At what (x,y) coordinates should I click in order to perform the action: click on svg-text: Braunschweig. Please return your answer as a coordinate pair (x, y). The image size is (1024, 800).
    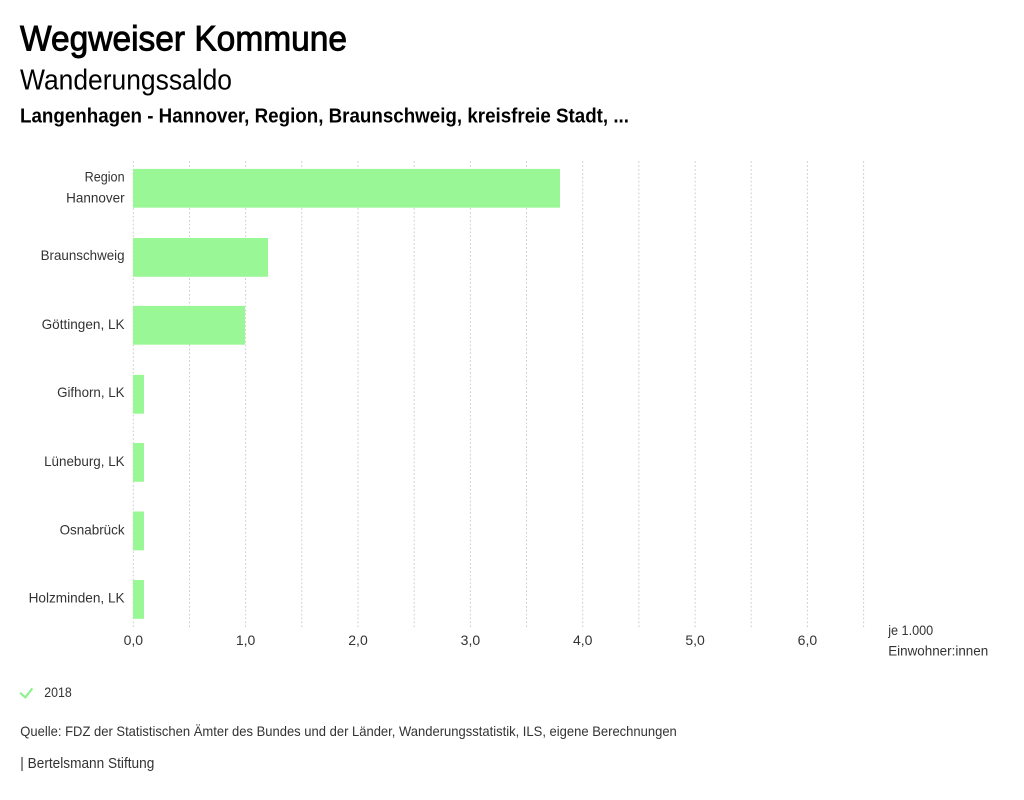
    Looking at the image, I should click on (83, 255).